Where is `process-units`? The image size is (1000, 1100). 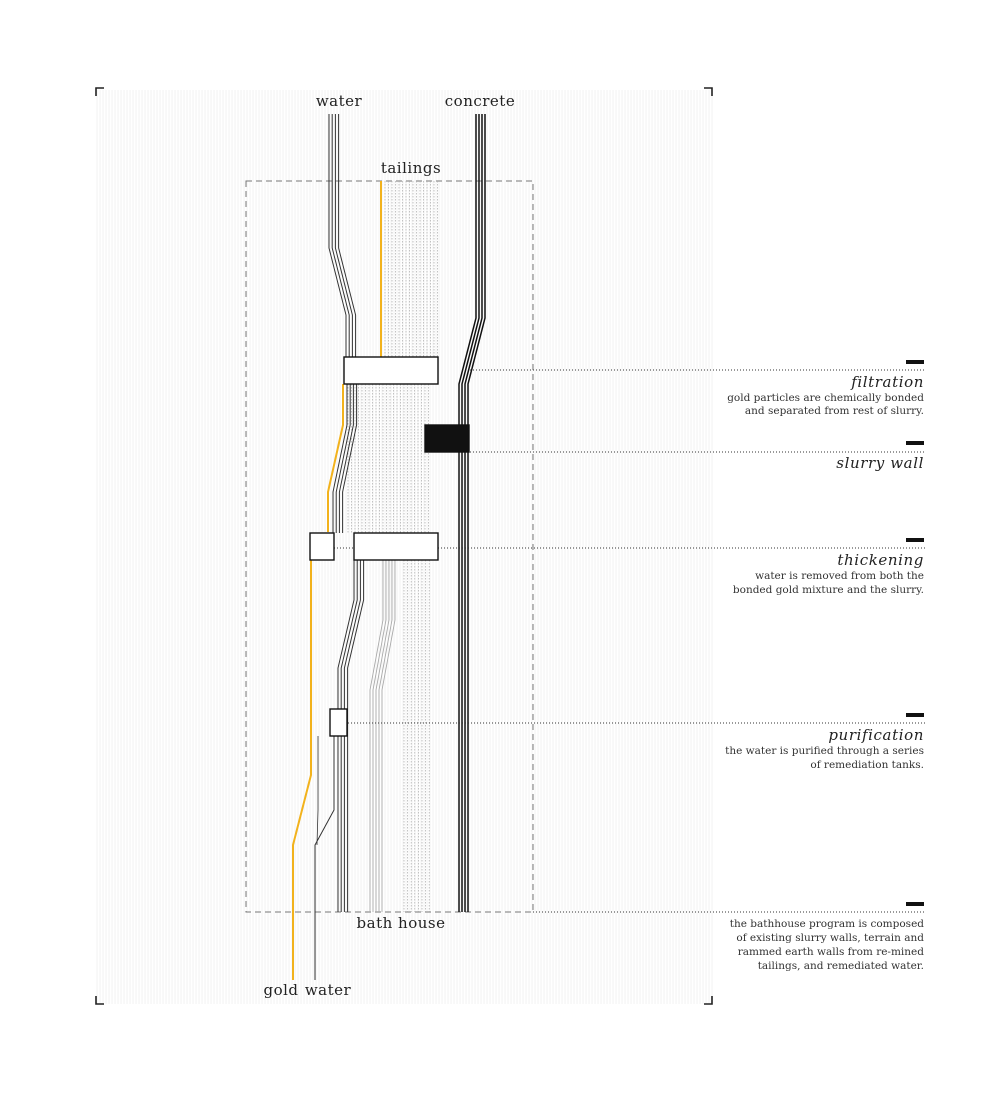
process-units is located at coordinates (389, 546).